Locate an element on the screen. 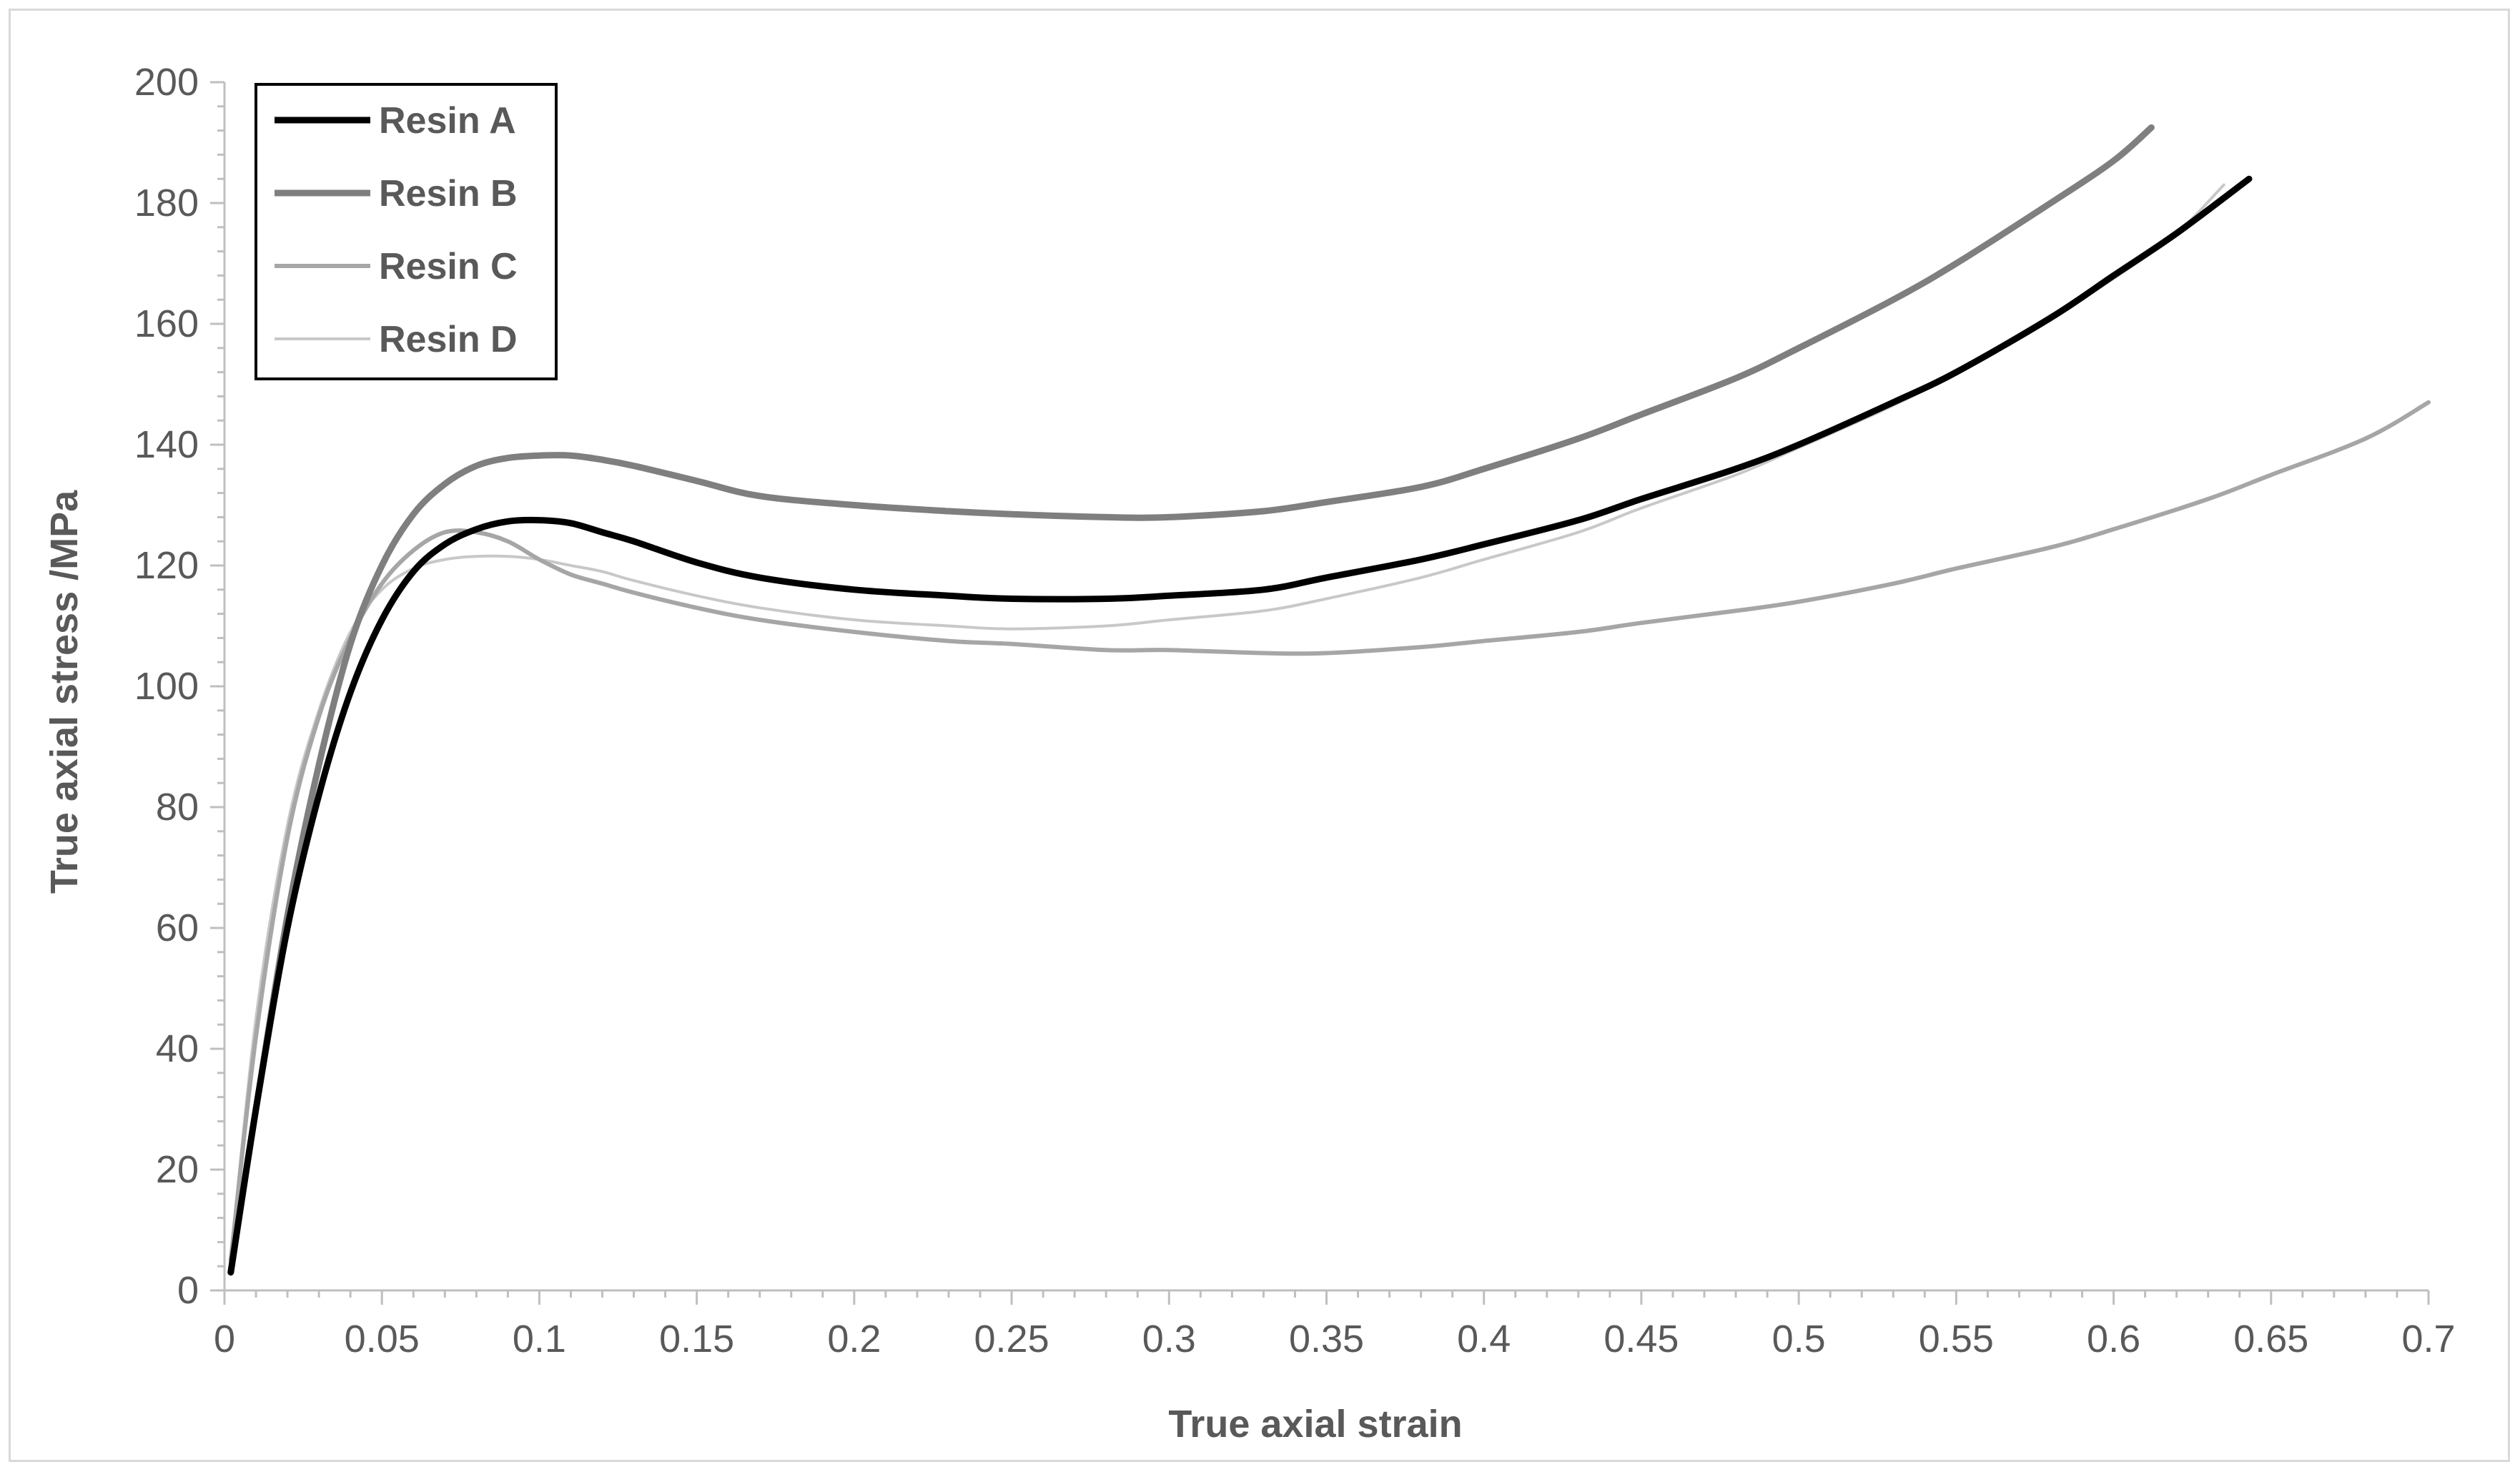  y-tick-label: 80 is located at coordinates (177, 807).